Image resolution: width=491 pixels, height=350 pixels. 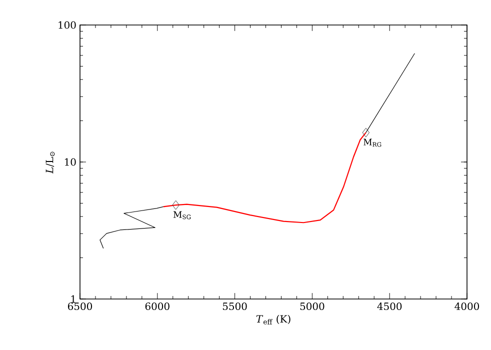 What do you see at coordinates (80, 306) in the screenshot?
I see `x-tick-label: 6500` at bounding box center [80, 306].